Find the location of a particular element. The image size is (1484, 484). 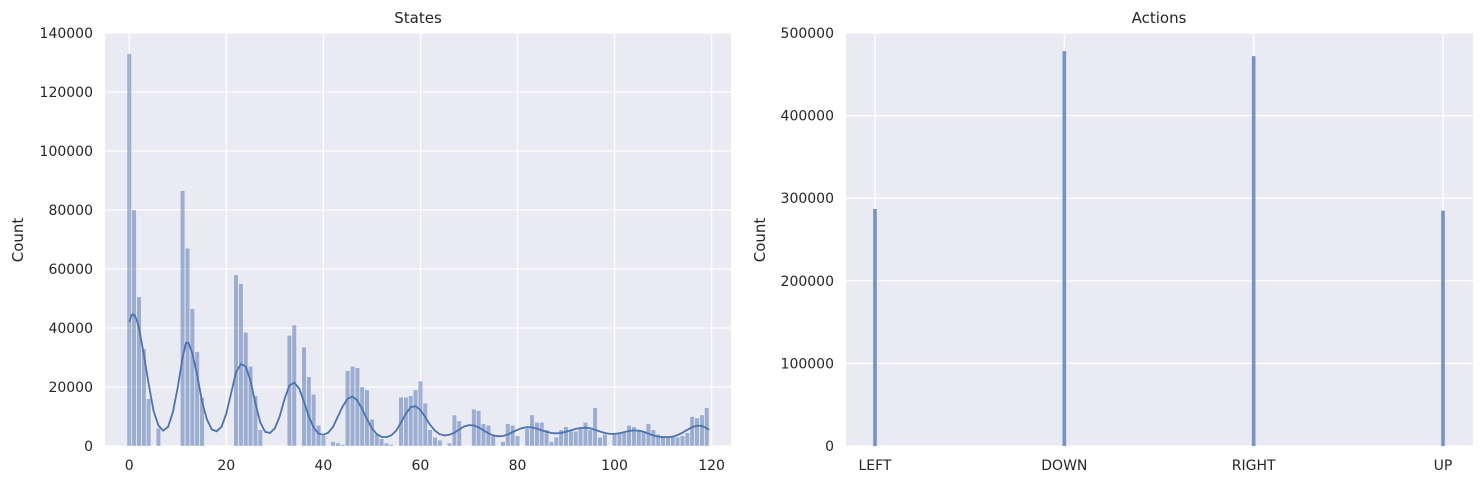

states-y-tick-label: 120000 is located at coordinates (66, 93).